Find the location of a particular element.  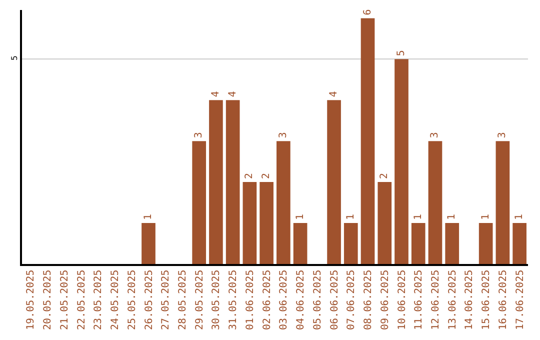

x-tick-label: 29.05.2025 is located at coordinates (200, 300).